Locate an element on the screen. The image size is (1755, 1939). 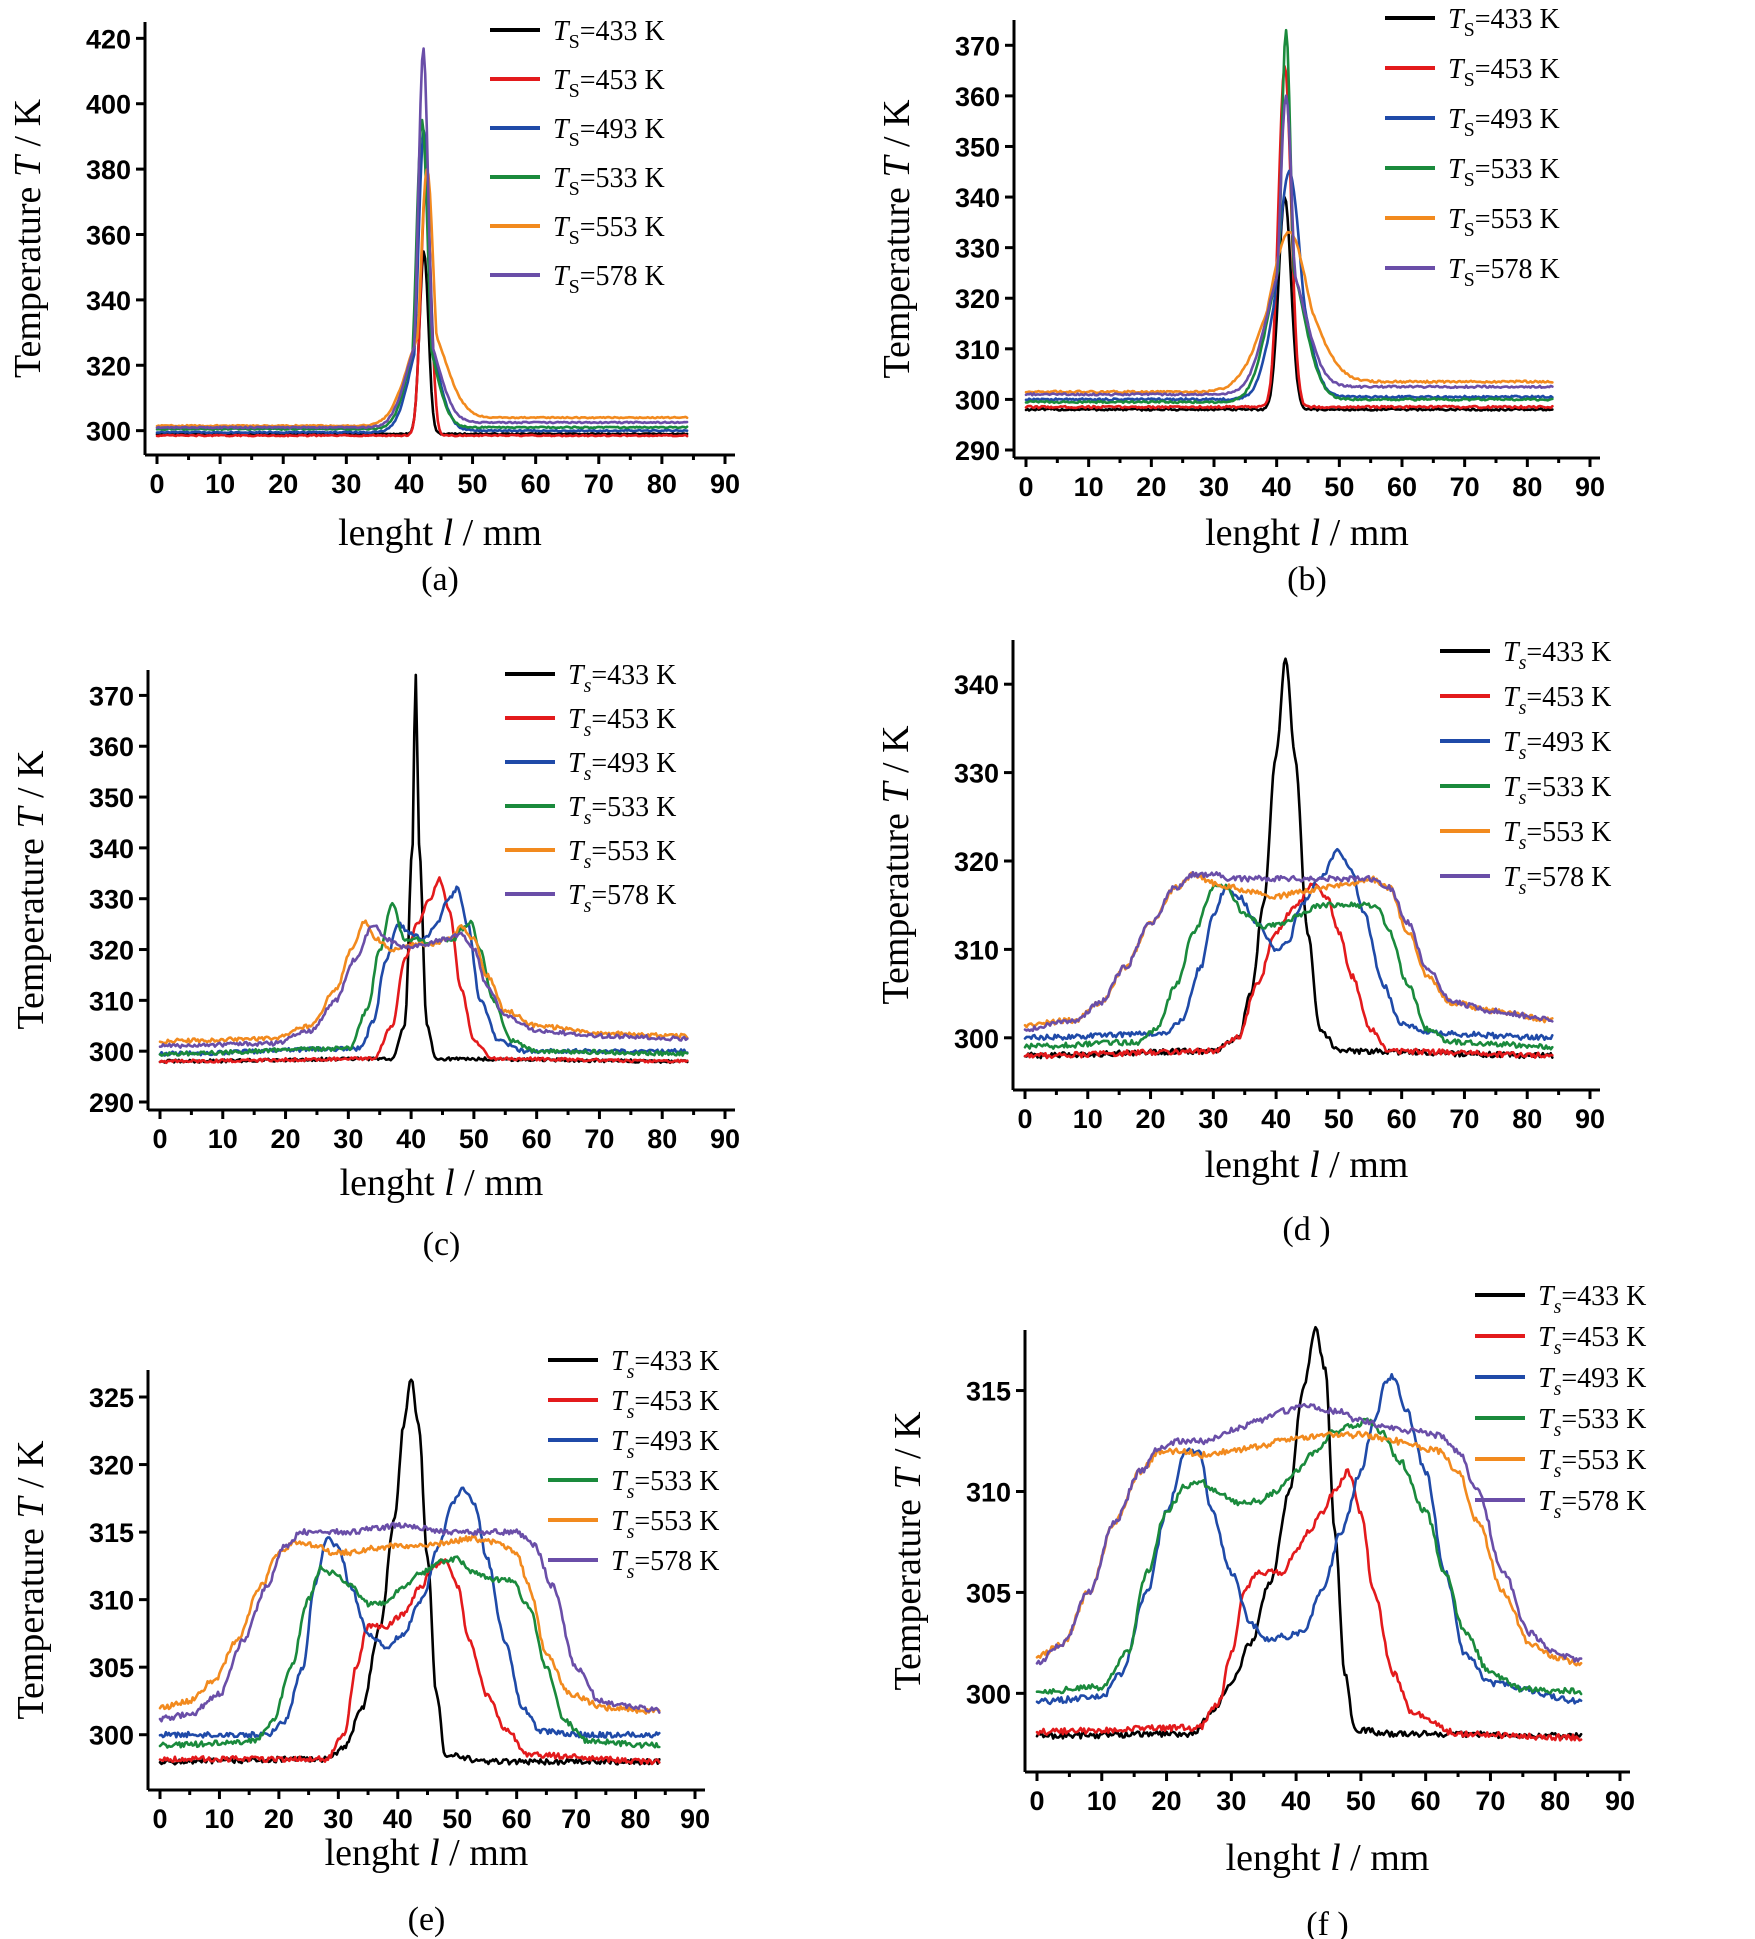
legend-entry: Ts=453 K is located at coordinates (1592, 1340).